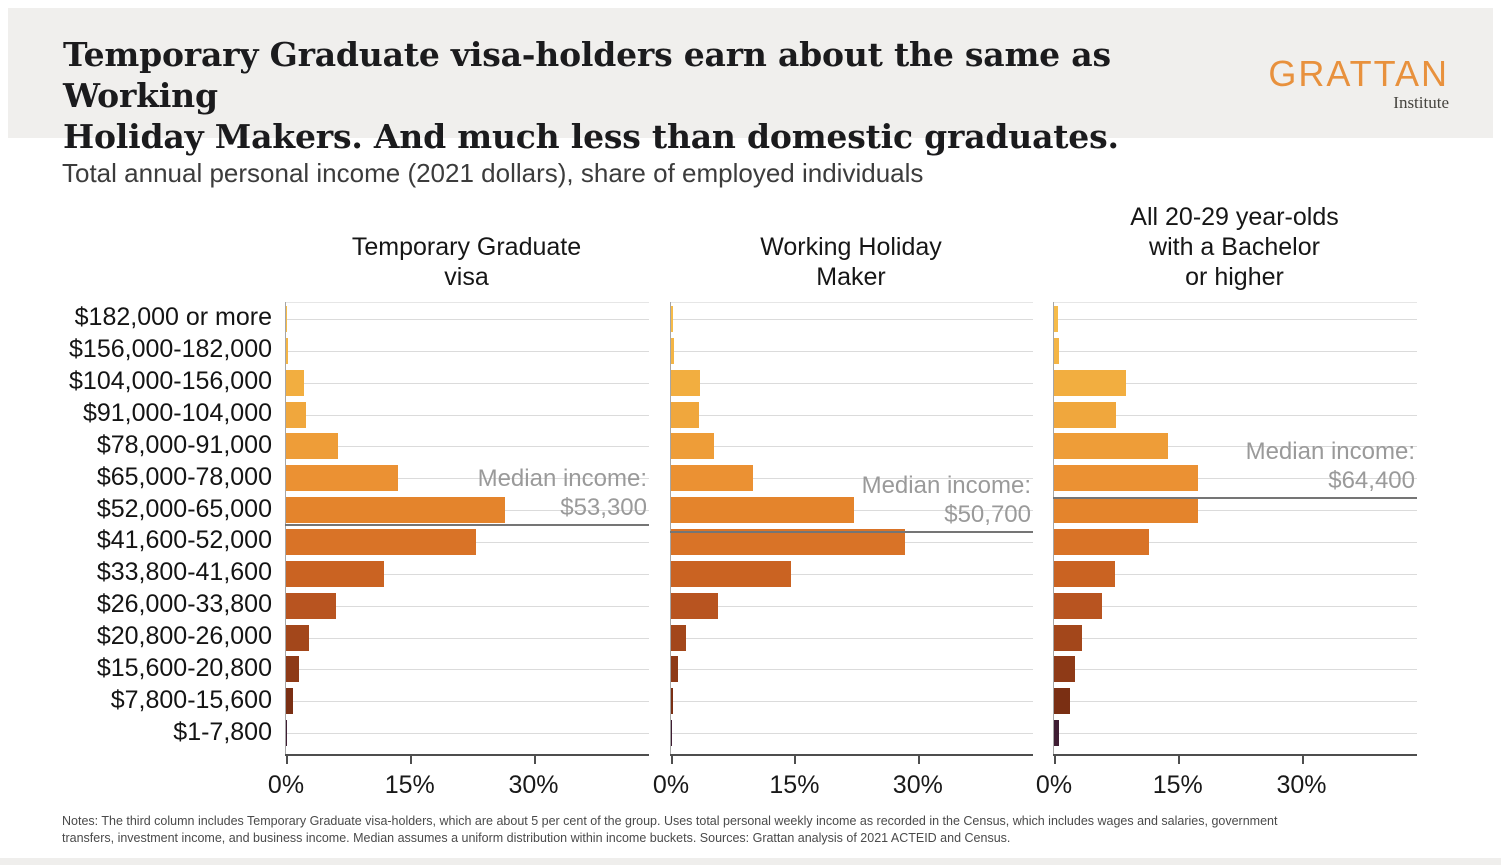  Describe the element at coordinates (184, 444) in the screenshot. I see `y-axis-label: $78,000-91,000` at that location.